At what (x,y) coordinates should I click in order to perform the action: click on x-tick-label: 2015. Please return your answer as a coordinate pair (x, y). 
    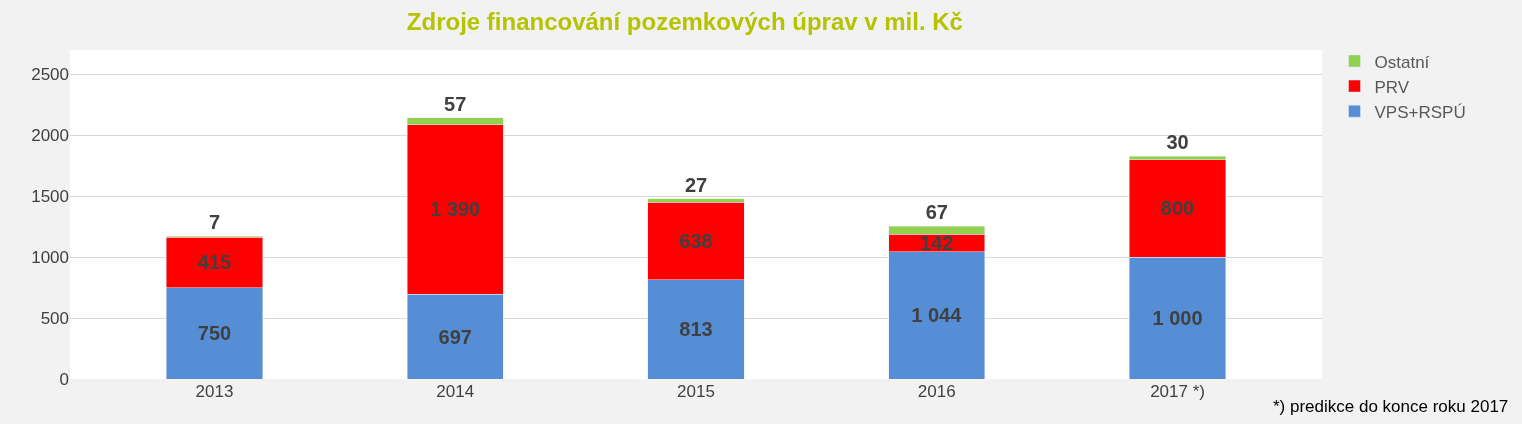
    Looking at the image, I should click on (696, 391).